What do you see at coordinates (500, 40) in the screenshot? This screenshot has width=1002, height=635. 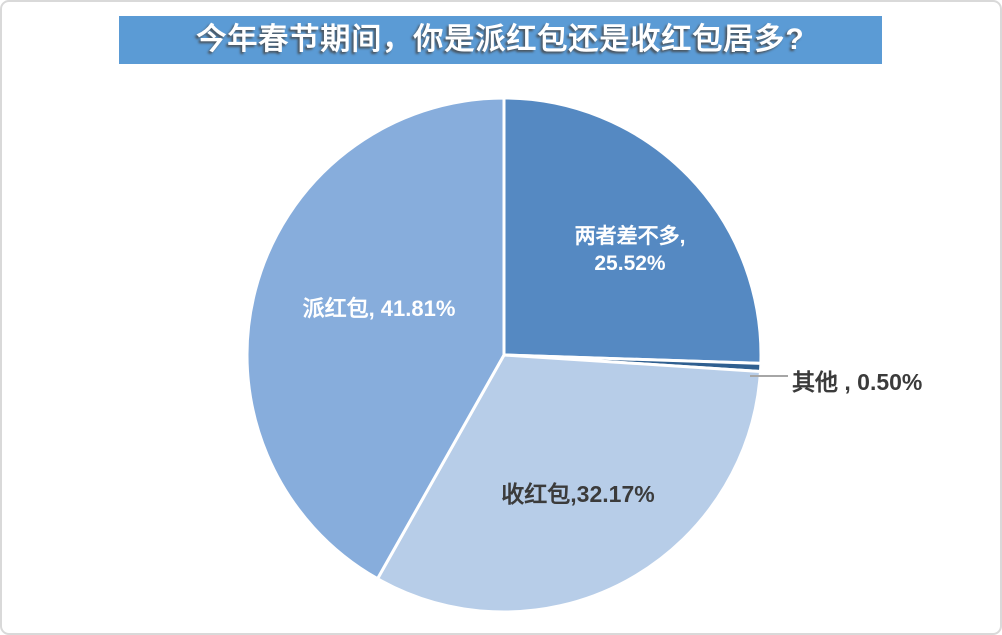 I see `chart-title: 今年春节期间，你是派红包还是收红包居多?` at bounding box center [500, 40].